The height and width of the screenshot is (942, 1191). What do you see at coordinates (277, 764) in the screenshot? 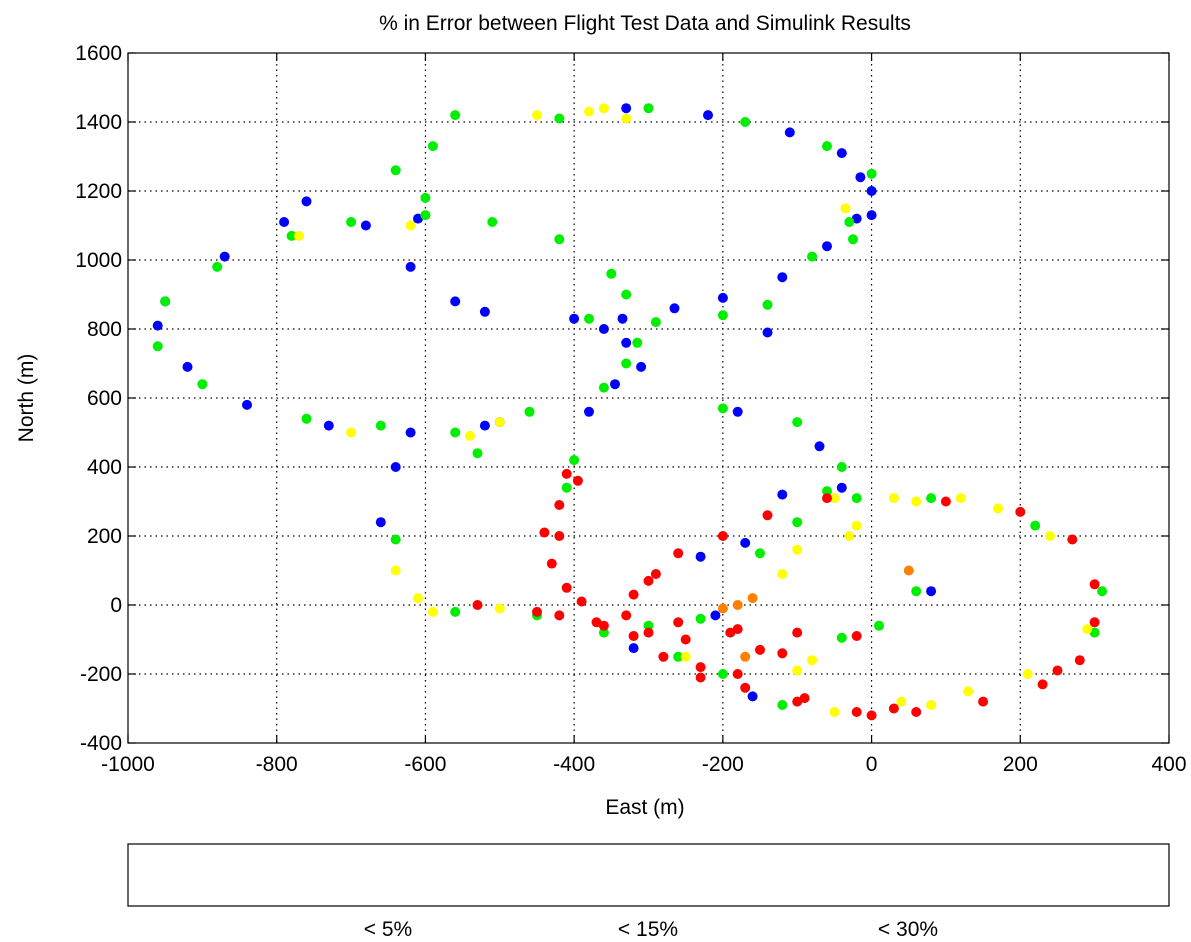
I see `x-tick-label: -800` at bounding box center [277, 764].